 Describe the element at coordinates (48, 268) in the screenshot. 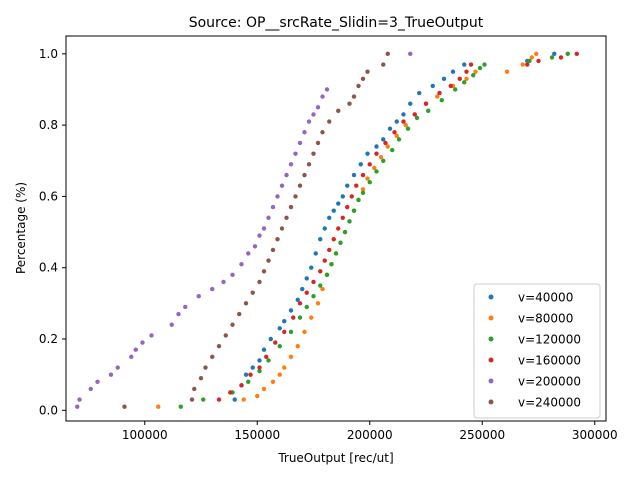

I see `y-tick-label: 0.4` at that location.